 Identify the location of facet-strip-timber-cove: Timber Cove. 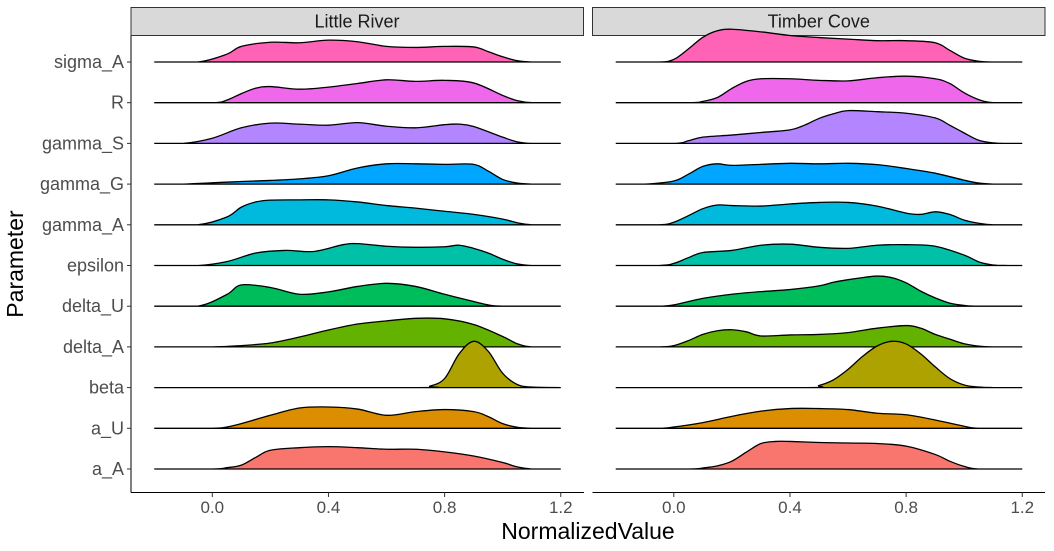
(819, 21).